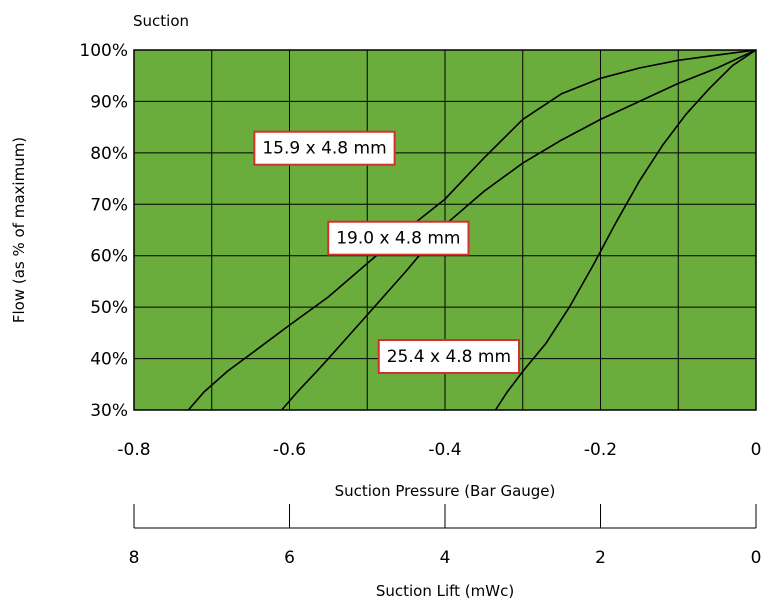 The image size is (763, 603). What do you see at coordinates (109, 360) in the screenshot?
I see `y-tick-label: 40%` at bounding box center [109, 360].